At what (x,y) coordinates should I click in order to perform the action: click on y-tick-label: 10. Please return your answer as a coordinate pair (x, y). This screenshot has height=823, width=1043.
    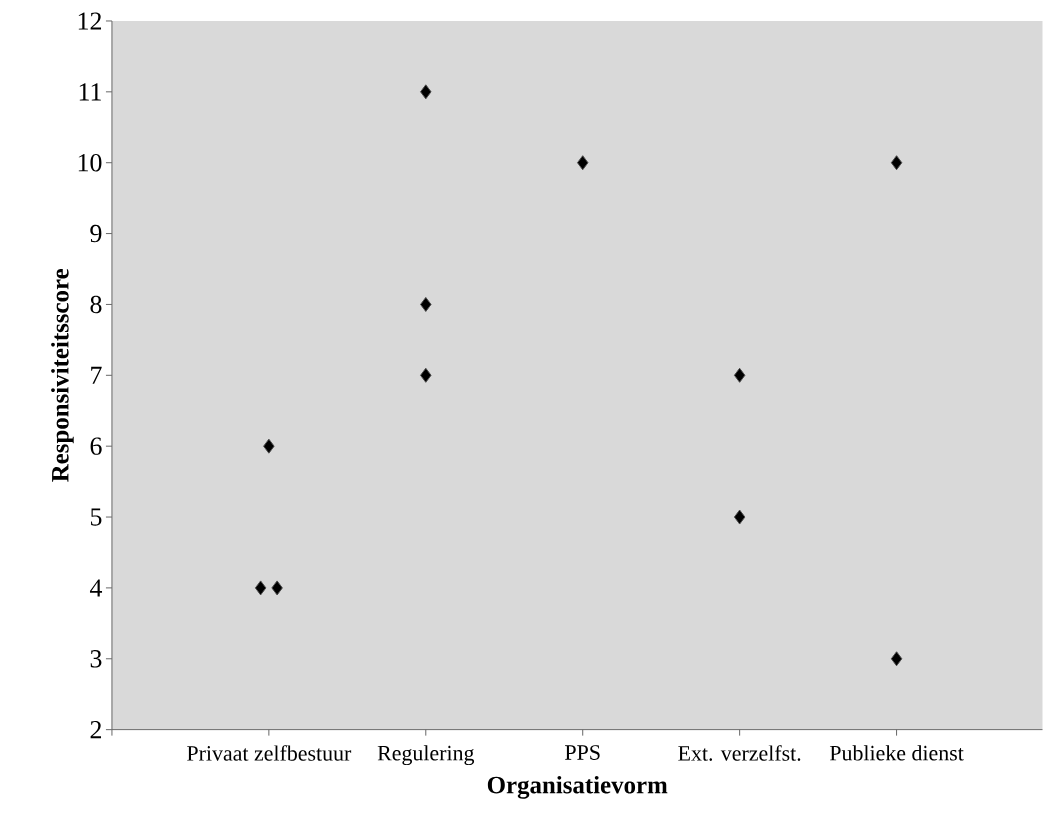
    Looking at the image, I should click on (90, 163).